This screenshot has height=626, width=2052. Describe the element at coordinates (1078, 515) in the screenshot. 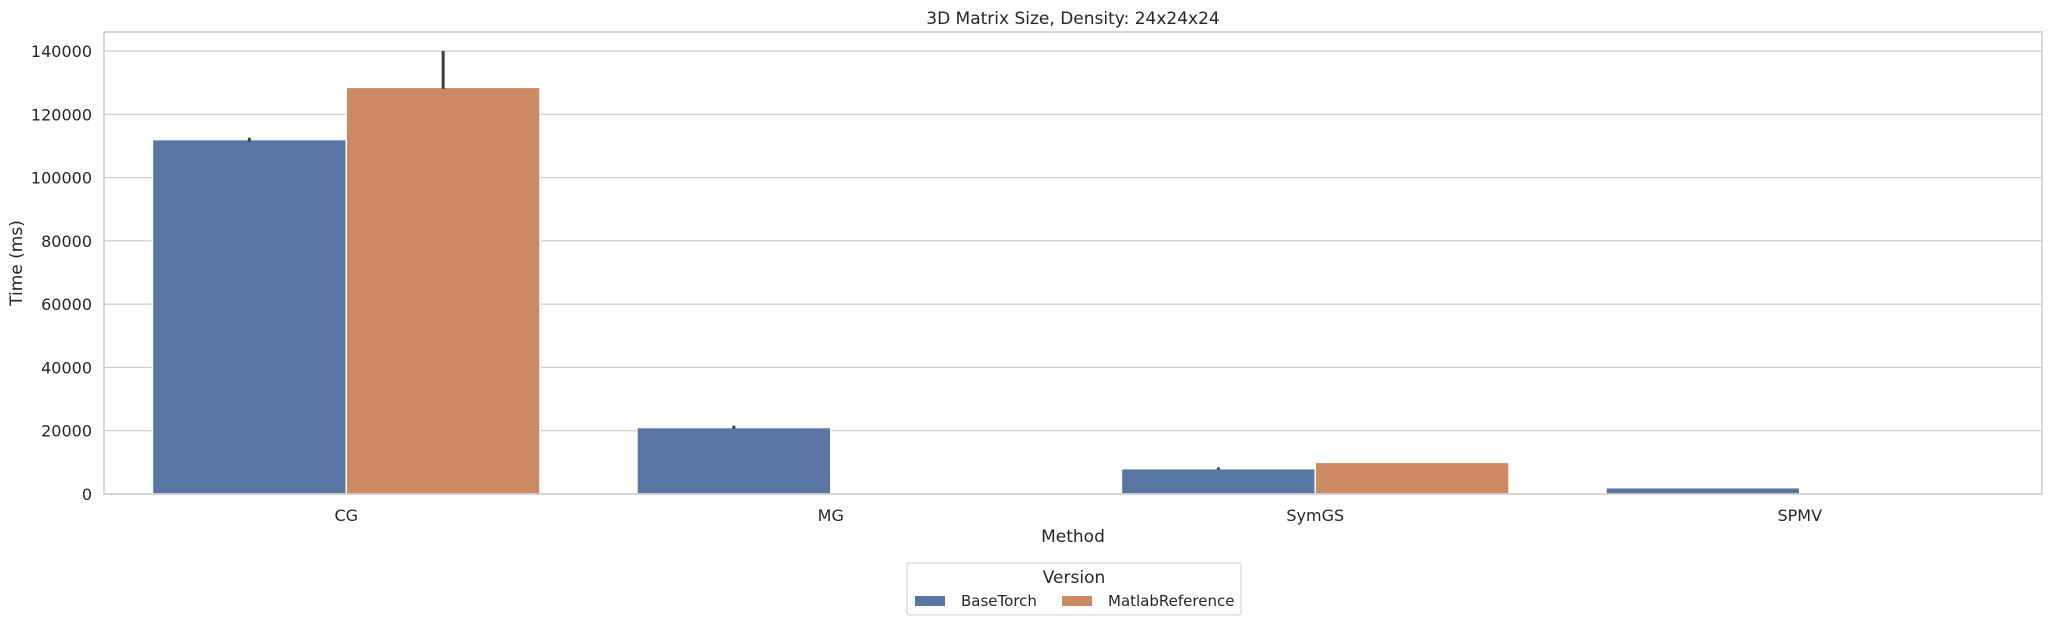

I see `x-tick-labels: CG MG SymGS SPMV` at that location.